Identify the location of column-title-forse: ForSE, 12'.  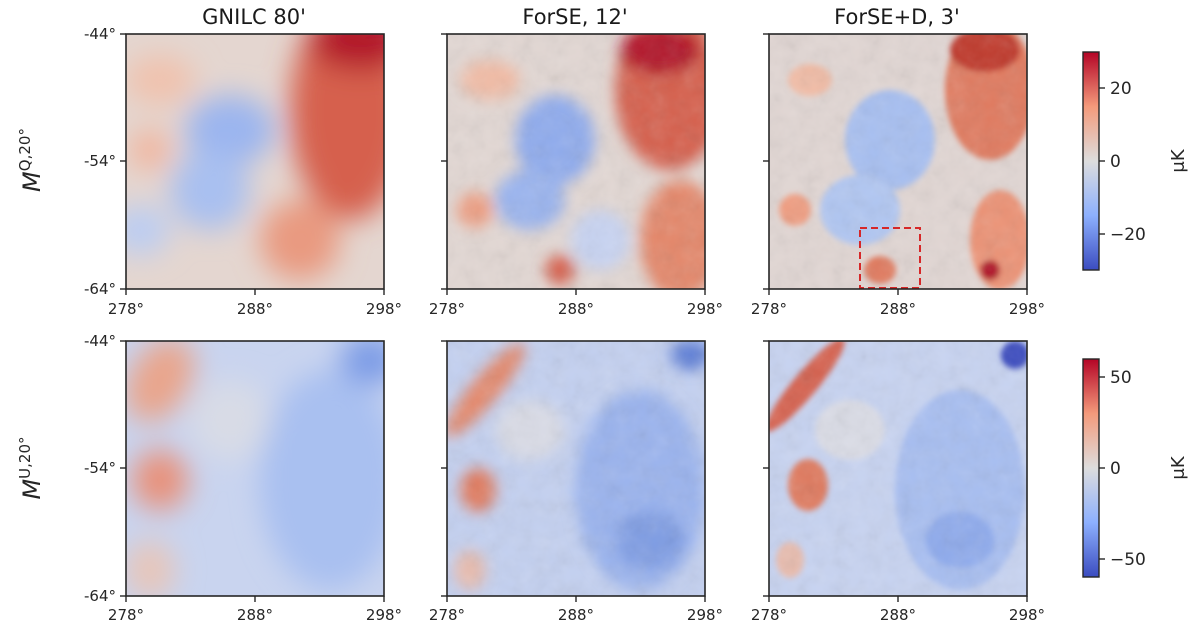
(574, 17).